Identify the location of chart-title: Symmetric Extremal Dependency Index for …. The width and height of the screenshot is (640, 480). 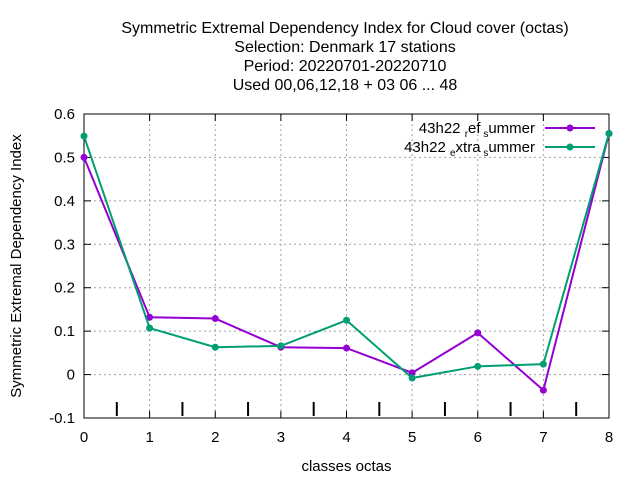
(344, 57).